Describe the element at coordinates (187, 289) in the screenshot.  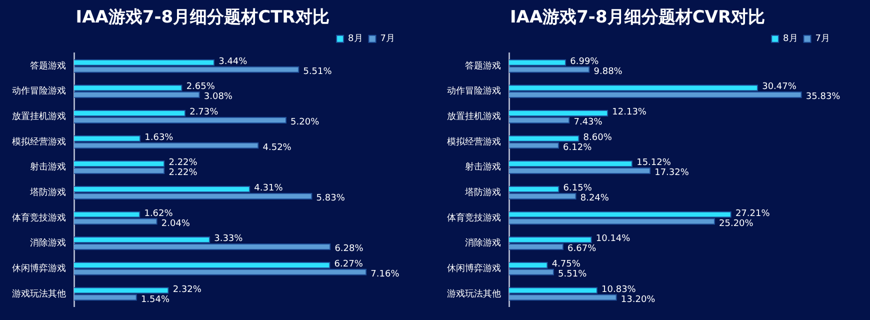
I see `data-label: 2.32%` at that location.